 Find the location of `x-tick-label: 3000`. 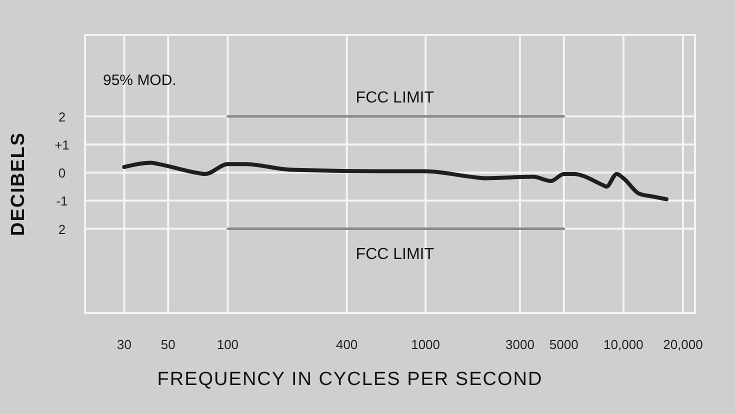

x-tick-label: 3000 is located at coordinates (520, 344).